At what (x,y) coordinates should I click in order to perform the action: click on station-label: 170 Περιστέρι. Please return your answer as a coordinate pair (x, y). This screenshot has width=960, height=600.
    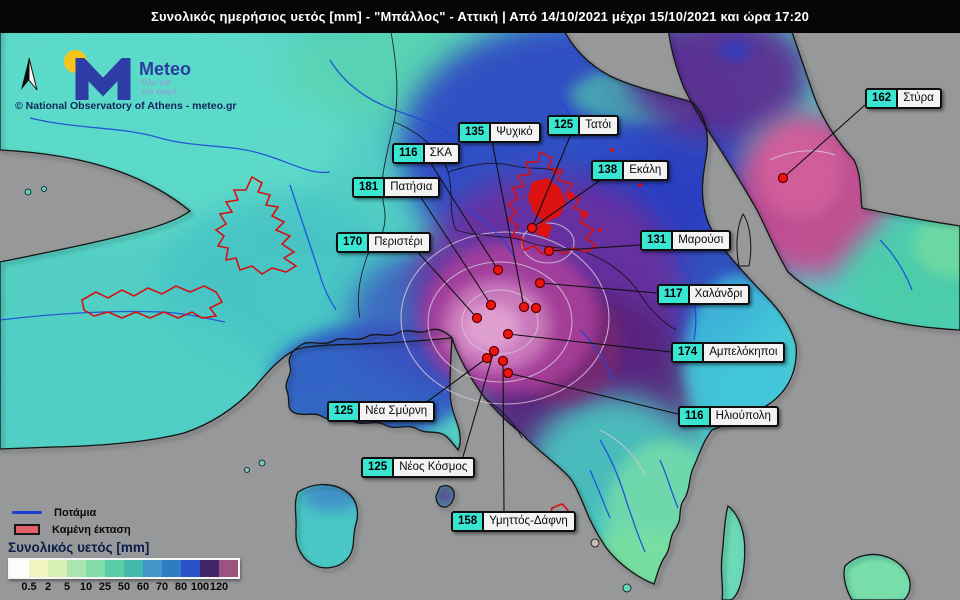
    Looking at the image, I should click on (383, 242).